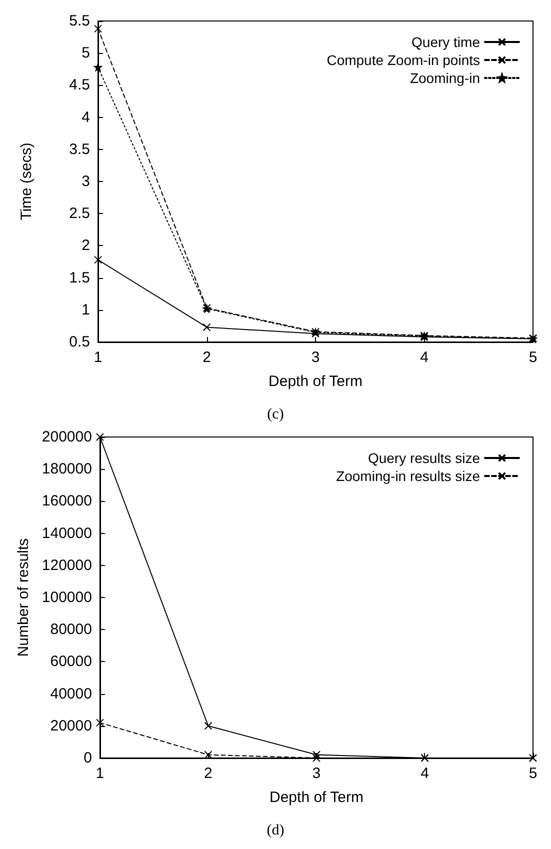 The width and height of the screenshot is (551, 849). I want to click on y-tick-label: 3, so click(86, 181).